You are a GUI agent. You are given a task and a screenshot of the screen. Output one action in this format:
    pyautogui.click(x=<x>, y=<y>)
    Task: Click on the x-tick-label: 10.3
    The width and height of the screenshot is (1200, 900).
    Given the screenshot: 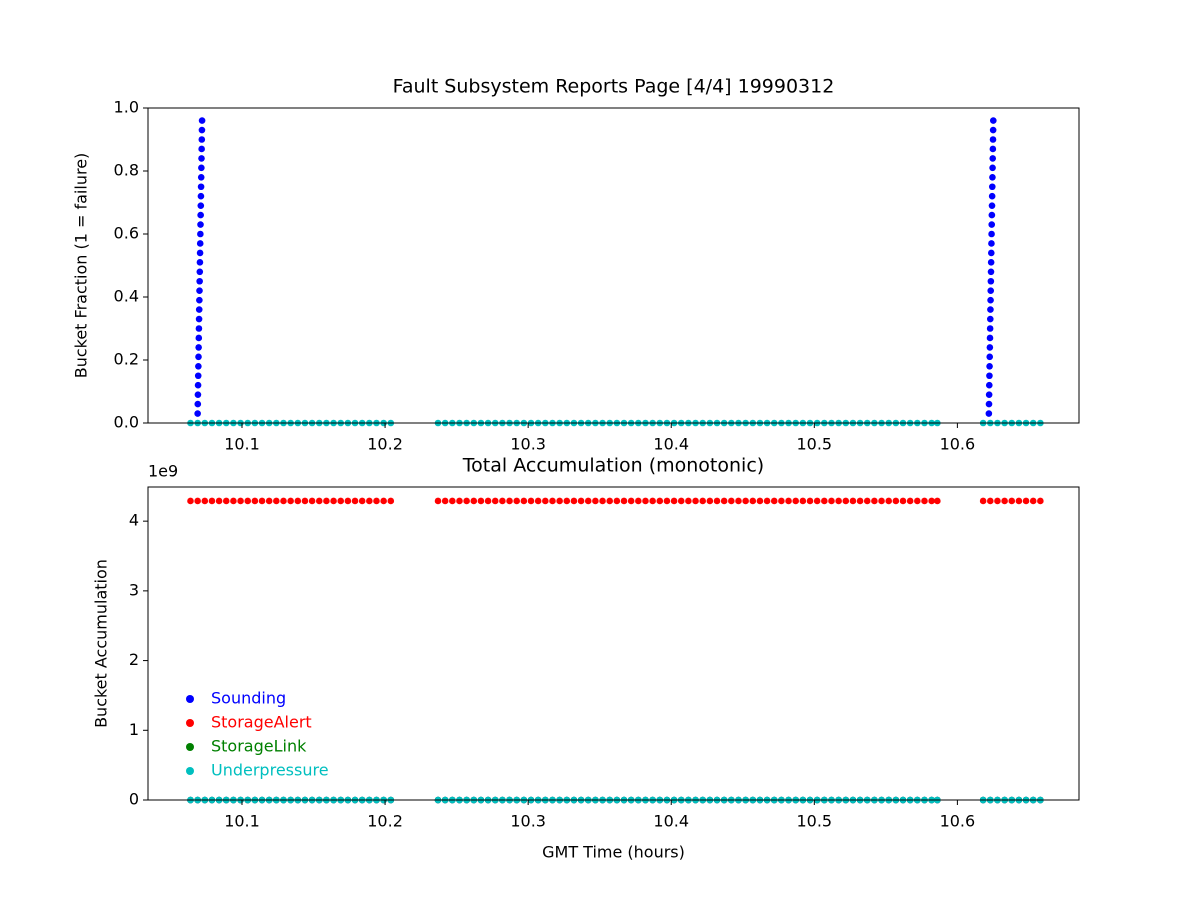 What is the action you would take?
    pyautogui.click(x=528, y=821)
    